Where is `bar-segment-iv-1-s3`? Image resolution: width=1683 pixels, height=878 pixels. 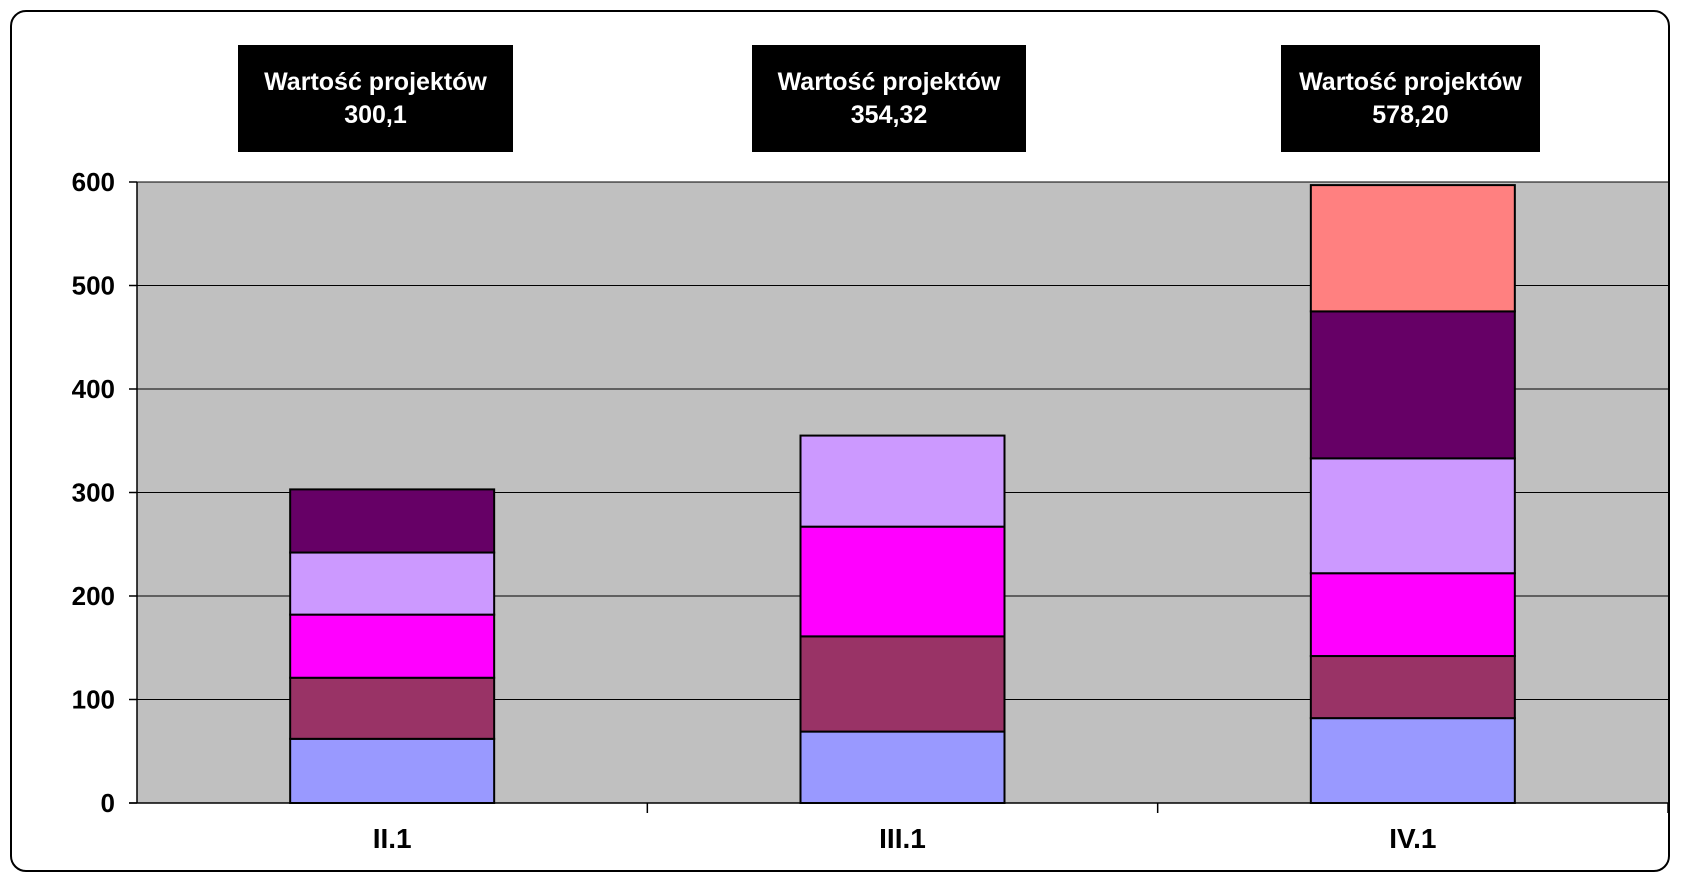 bar-segment-iv-1-s3 is located at coordinates (1412, 615).